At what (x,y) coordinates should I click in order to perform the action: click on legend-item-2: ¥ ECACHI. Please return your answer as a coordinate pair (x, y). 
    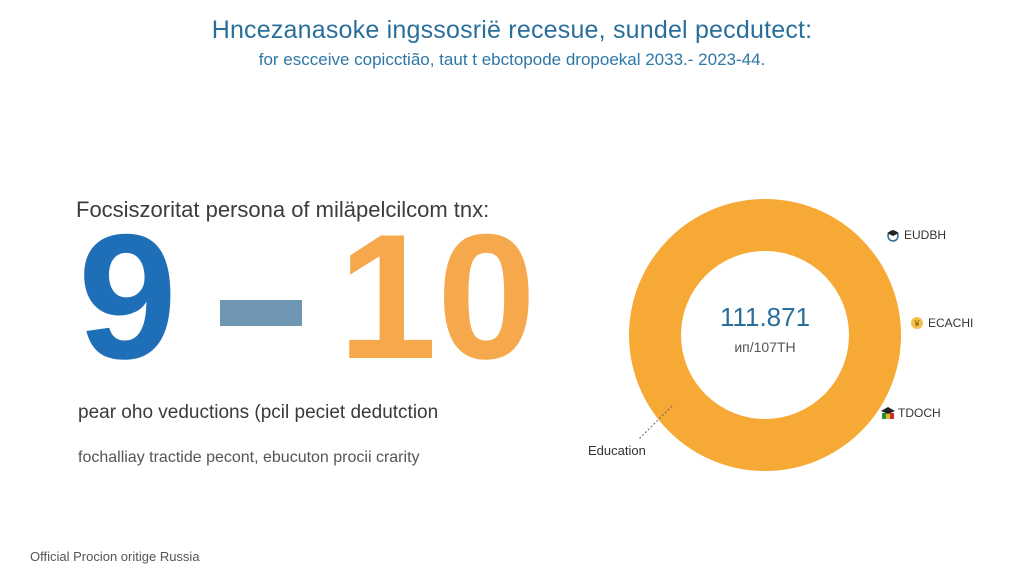
    Looking at the image, I should click on (941, 323).